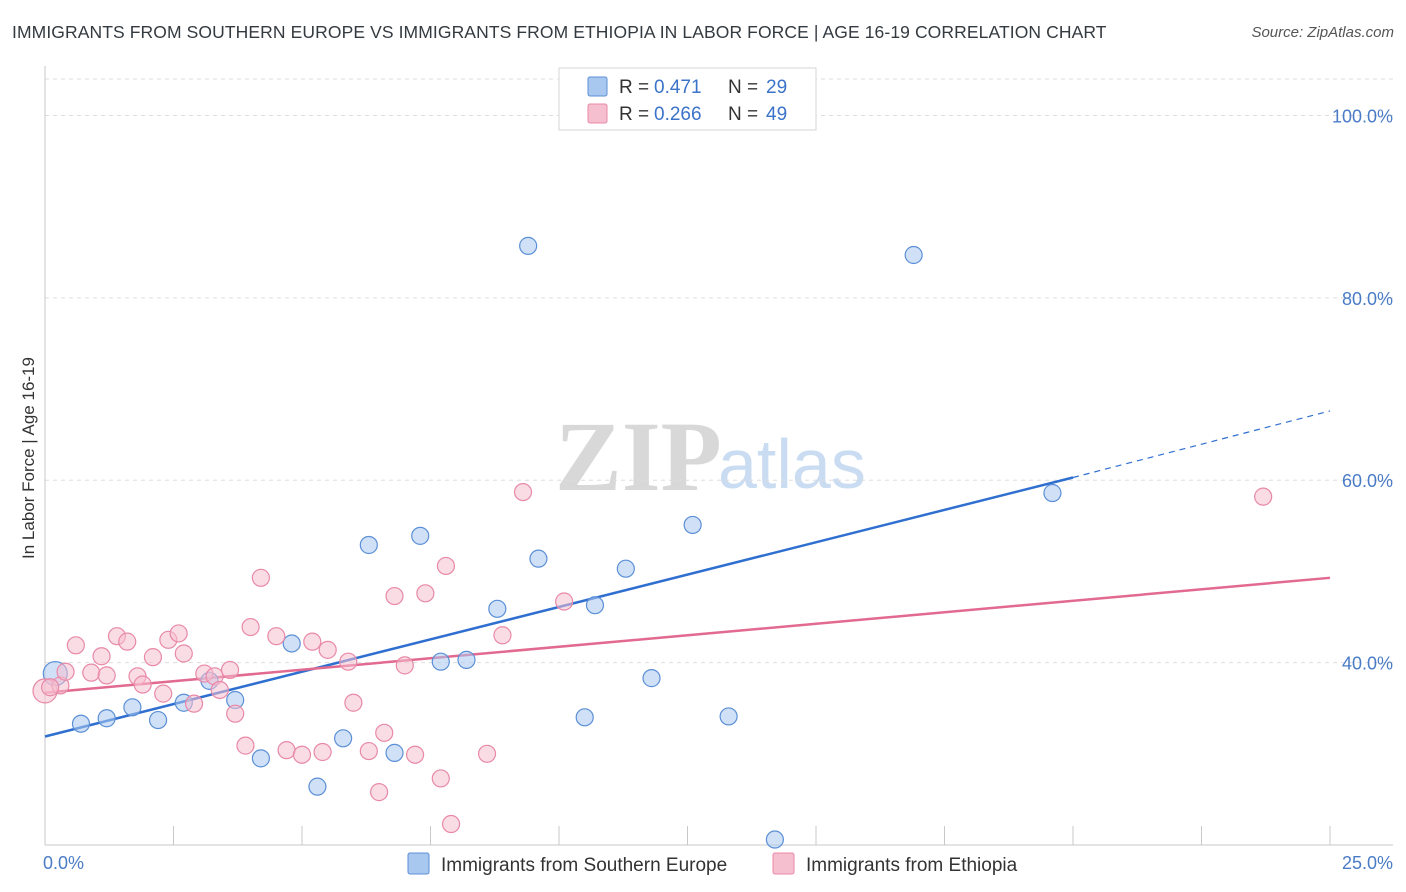 The height and width of the screenshot is (892, 1406). I want to click on legend: R = 0.471 N = 29 R = 0.266 N = 49, so click(687, 99).